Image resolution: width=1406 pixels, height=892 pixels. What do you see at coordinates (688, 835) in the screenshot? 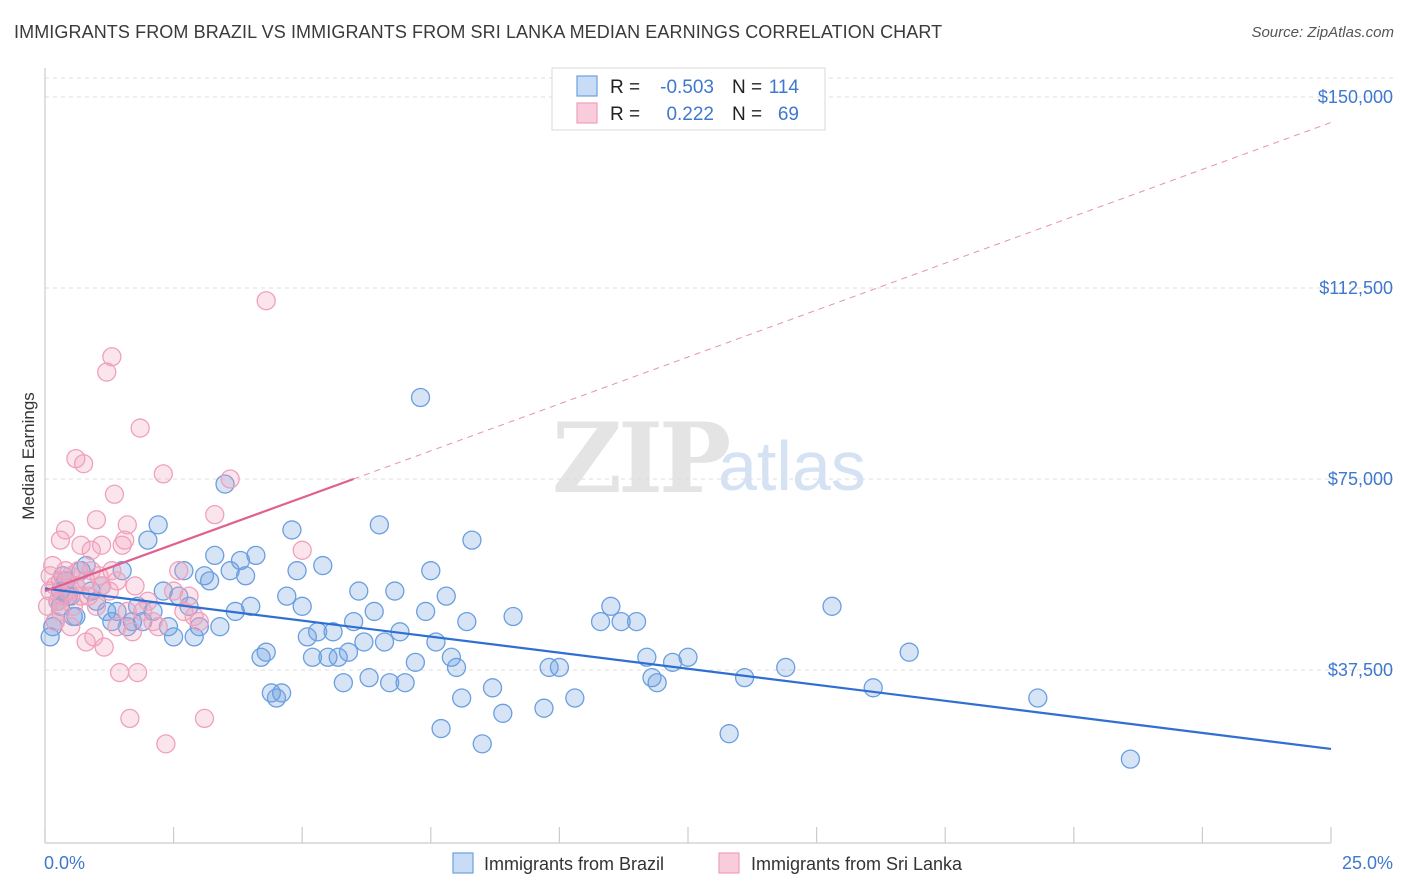
I see `x-ticks` at bounding box center [688, 835].